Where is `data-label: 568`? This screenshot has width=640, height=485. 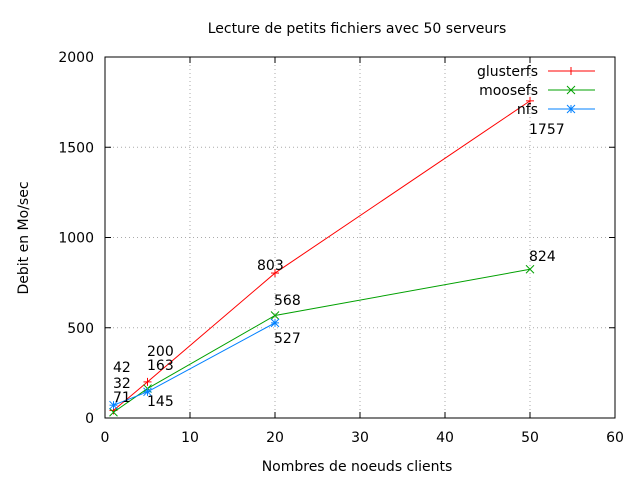
data-label: 568 is located at coordinates (287, 301).